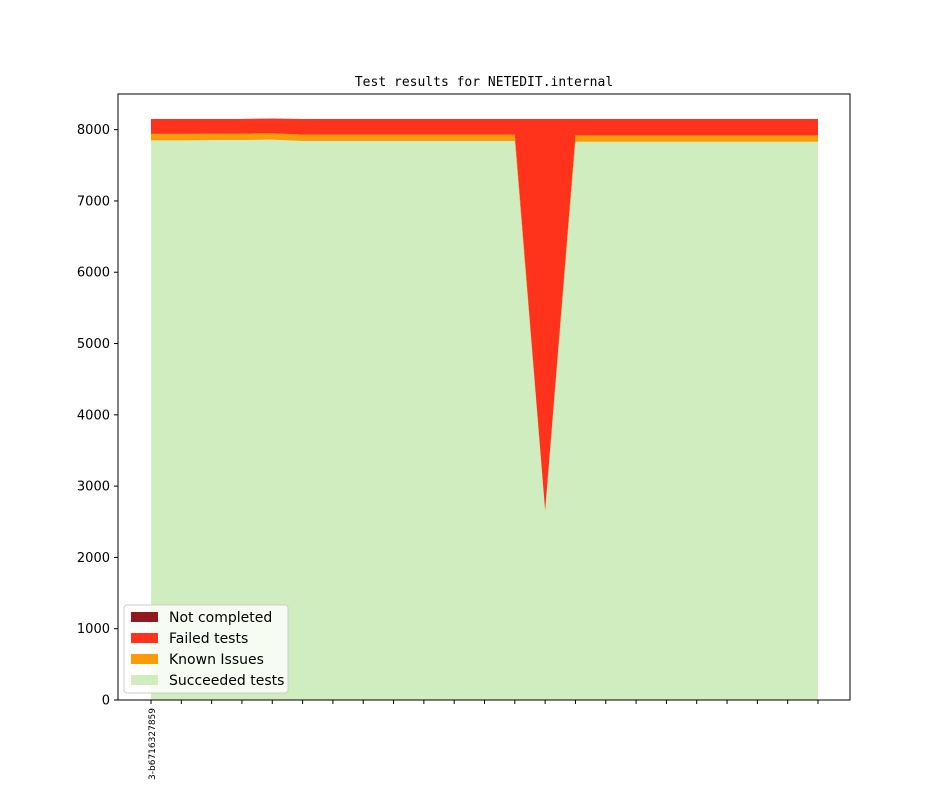  Describe the element at coordinates (106, 701) in the screenshot. I see `y-tick-label: 0` at that location.